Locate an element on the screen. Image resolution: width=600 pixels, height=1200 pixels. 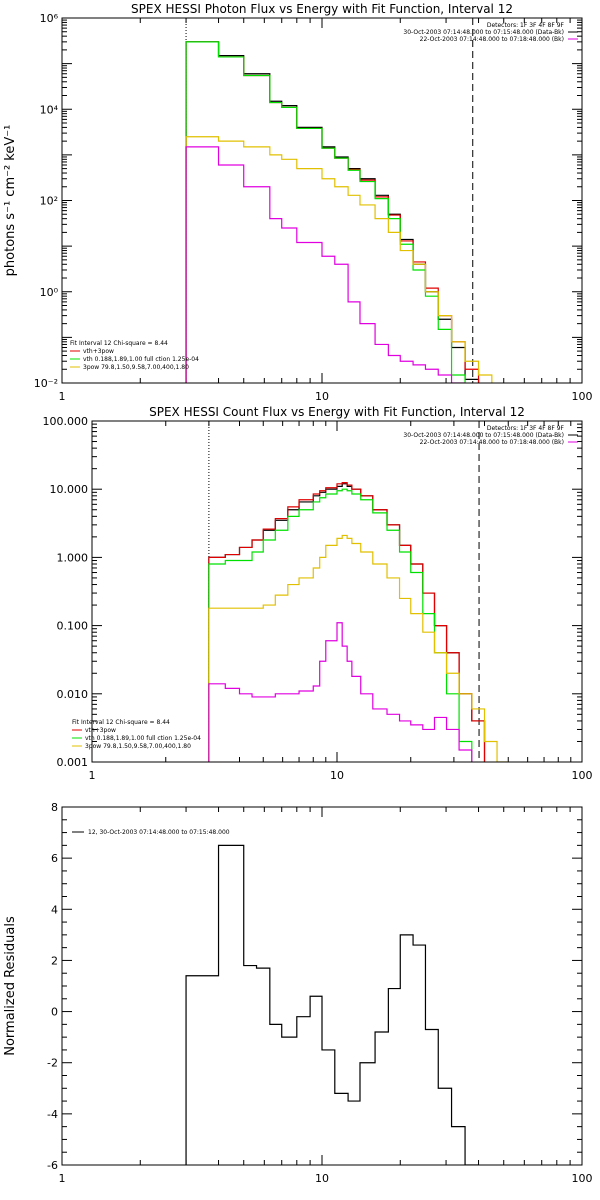
y-tick-label: 1.000 is located at coordinates (73, 557).